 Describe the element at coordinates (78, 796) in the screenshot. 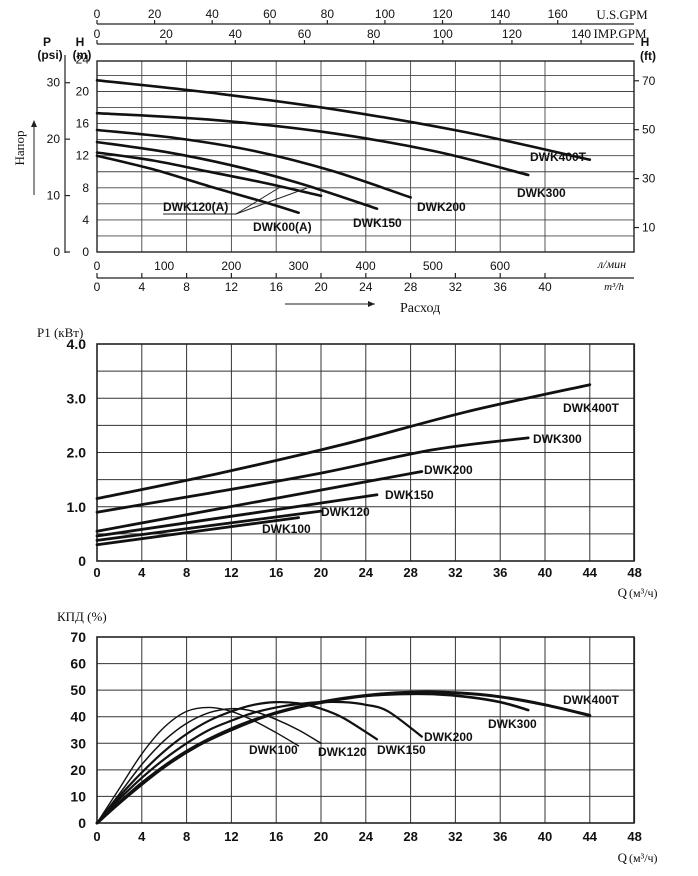

I see `eff-y-tick-label: 10` at that location.